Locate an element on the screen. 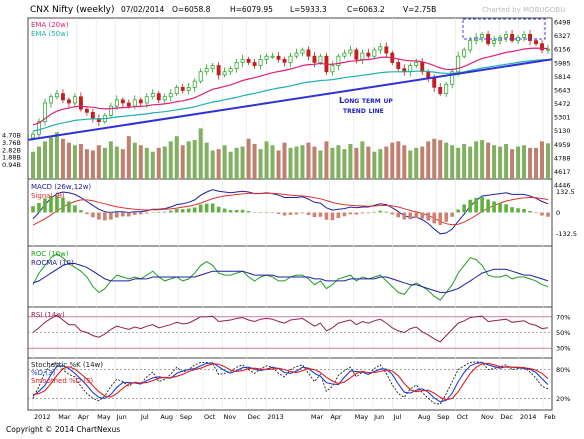  x-tick-label: Aug is located at coordinates (166, 417).